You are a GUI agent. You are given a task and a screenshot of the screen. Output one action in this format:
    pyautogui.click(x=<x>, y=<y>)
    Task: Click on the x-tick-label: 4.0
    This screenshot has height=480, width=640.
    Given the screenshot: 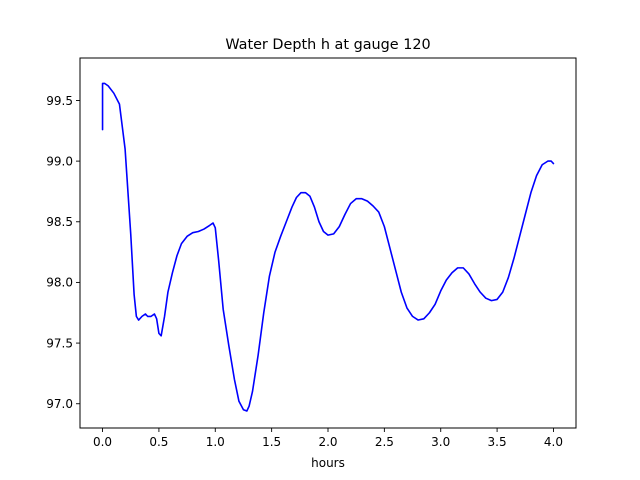 What is the action you would take?
    pyautogui.click(x=553, y=442)
    